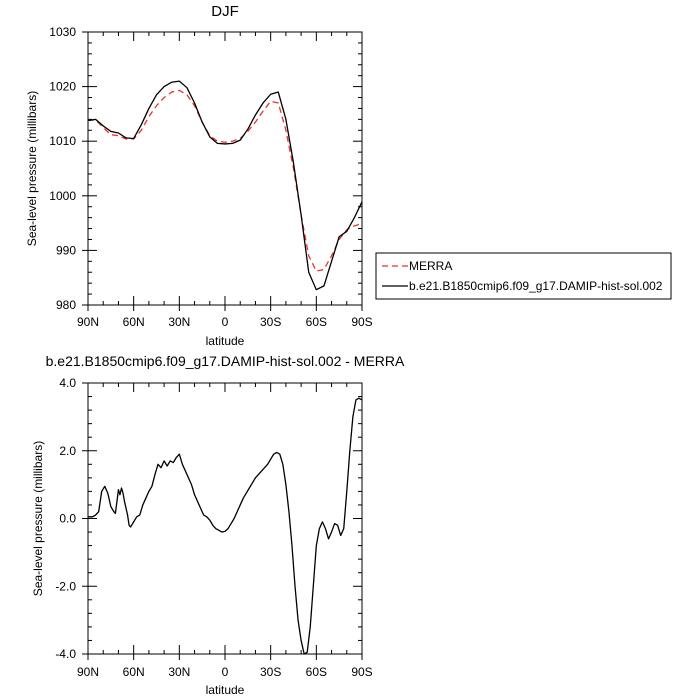 The image size is (700, 700). I want to click on chart-title: DJF, so click(225, 11).